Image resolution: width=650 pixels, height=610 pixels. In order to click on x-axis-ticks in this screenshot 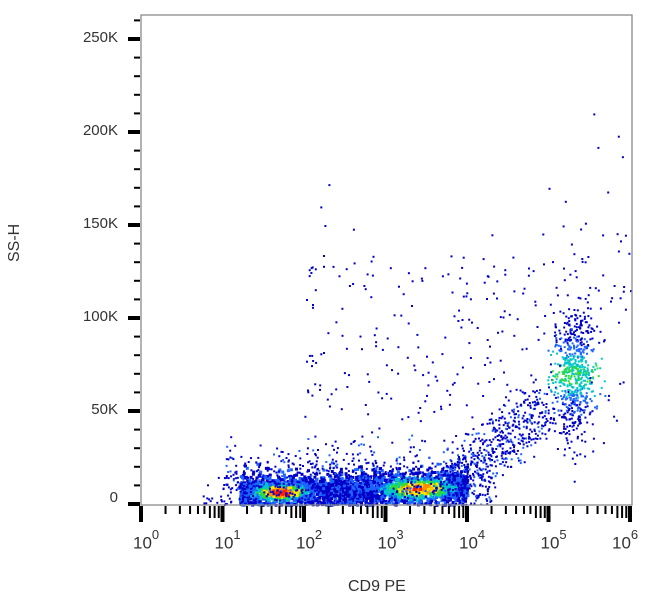, I will do `click(385, 514)`.